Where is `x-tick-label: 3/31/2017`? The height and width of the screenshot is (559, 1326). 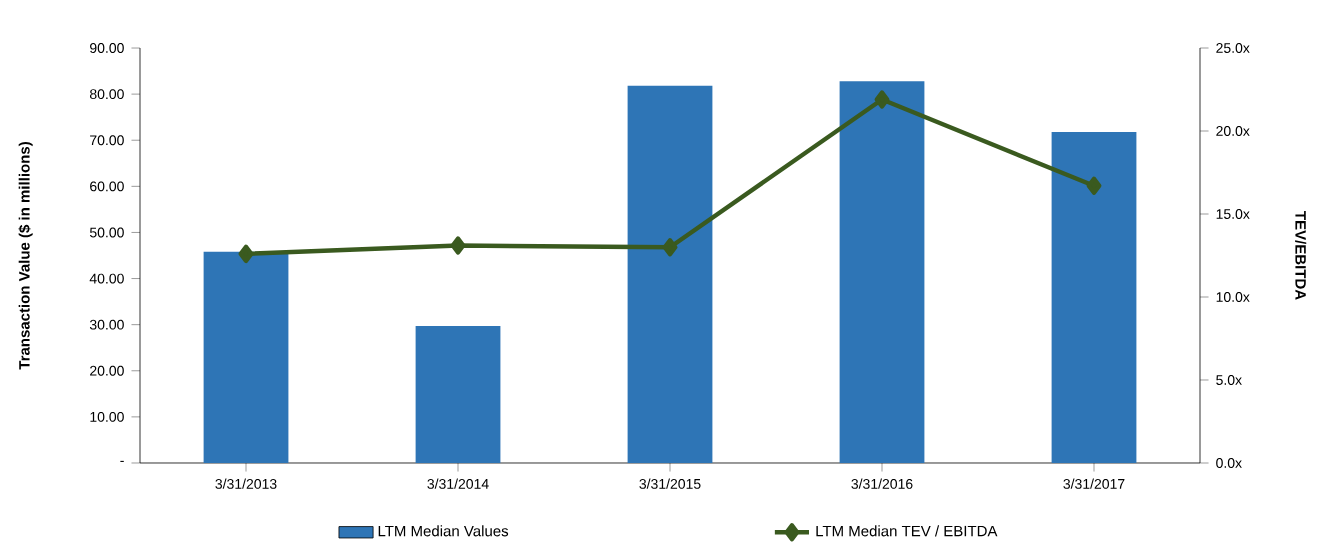 x-tick-label: 3/31/2017 is located at coordinates (1094, 483).